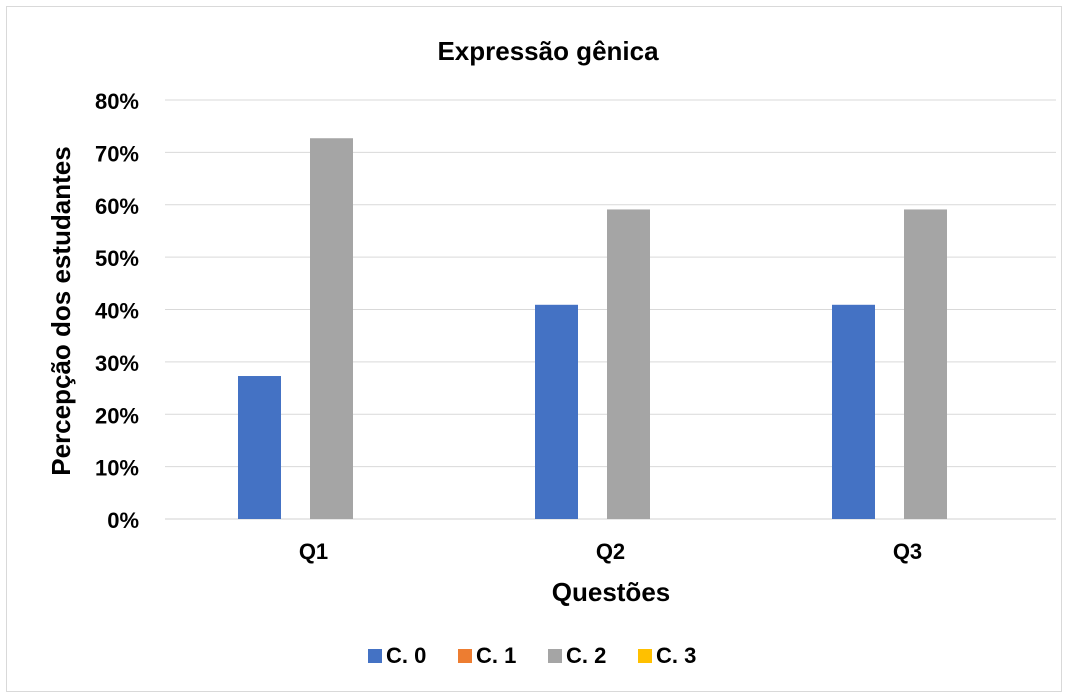 This screenshot has height=699, width=1070. I want to click on y-tick-label: 70%, so click(117, 153).